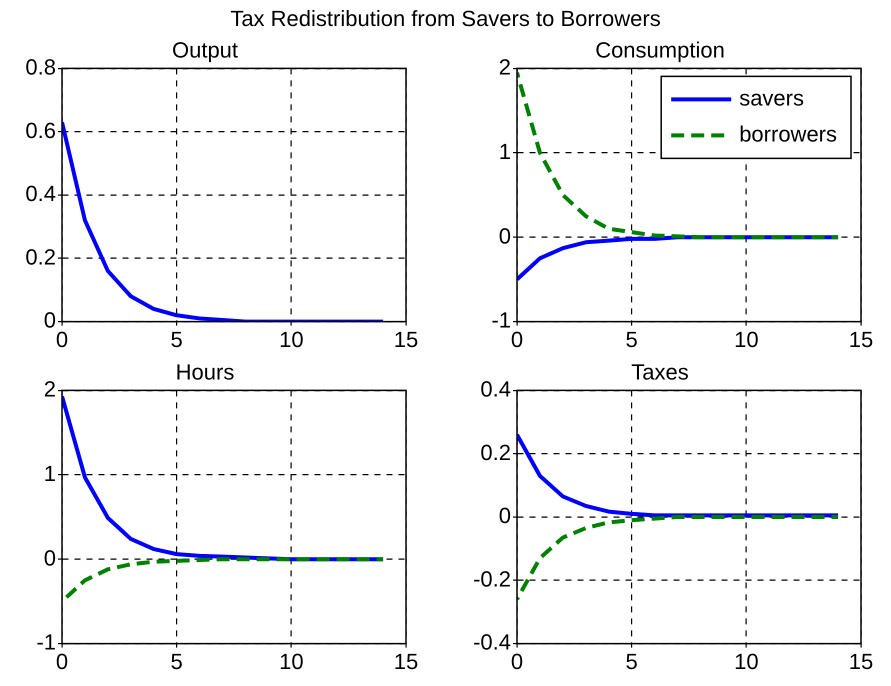 This screenshot has width=891, height=686. Describe the element at coordinates (40, 130) in the screenshot. I see `y-tick-label: 0.6` at that location.